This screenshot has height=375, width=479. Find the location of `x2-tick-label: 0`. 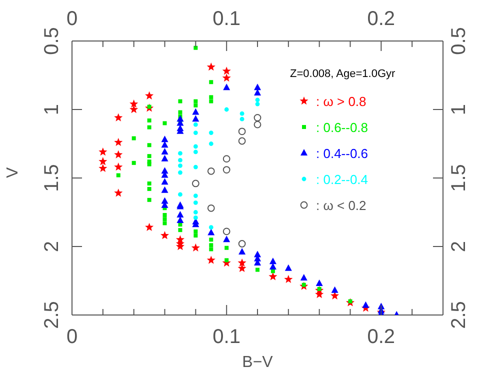

x2-tick-label: 0 is located at coordinates (72, 19).